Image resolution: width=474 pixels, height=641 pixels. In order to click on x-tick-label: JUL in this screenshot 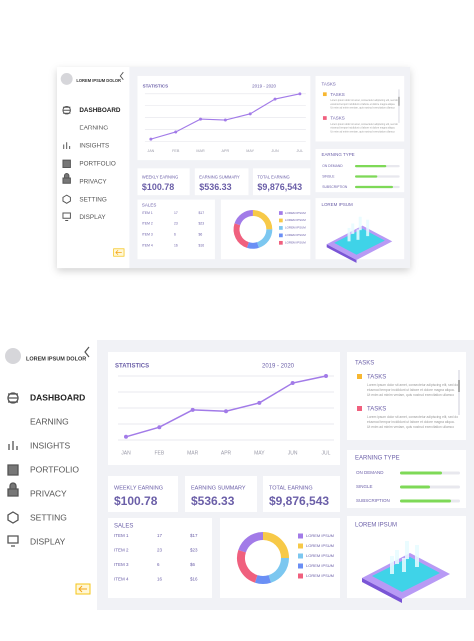, I will do `click(300, 151)`.